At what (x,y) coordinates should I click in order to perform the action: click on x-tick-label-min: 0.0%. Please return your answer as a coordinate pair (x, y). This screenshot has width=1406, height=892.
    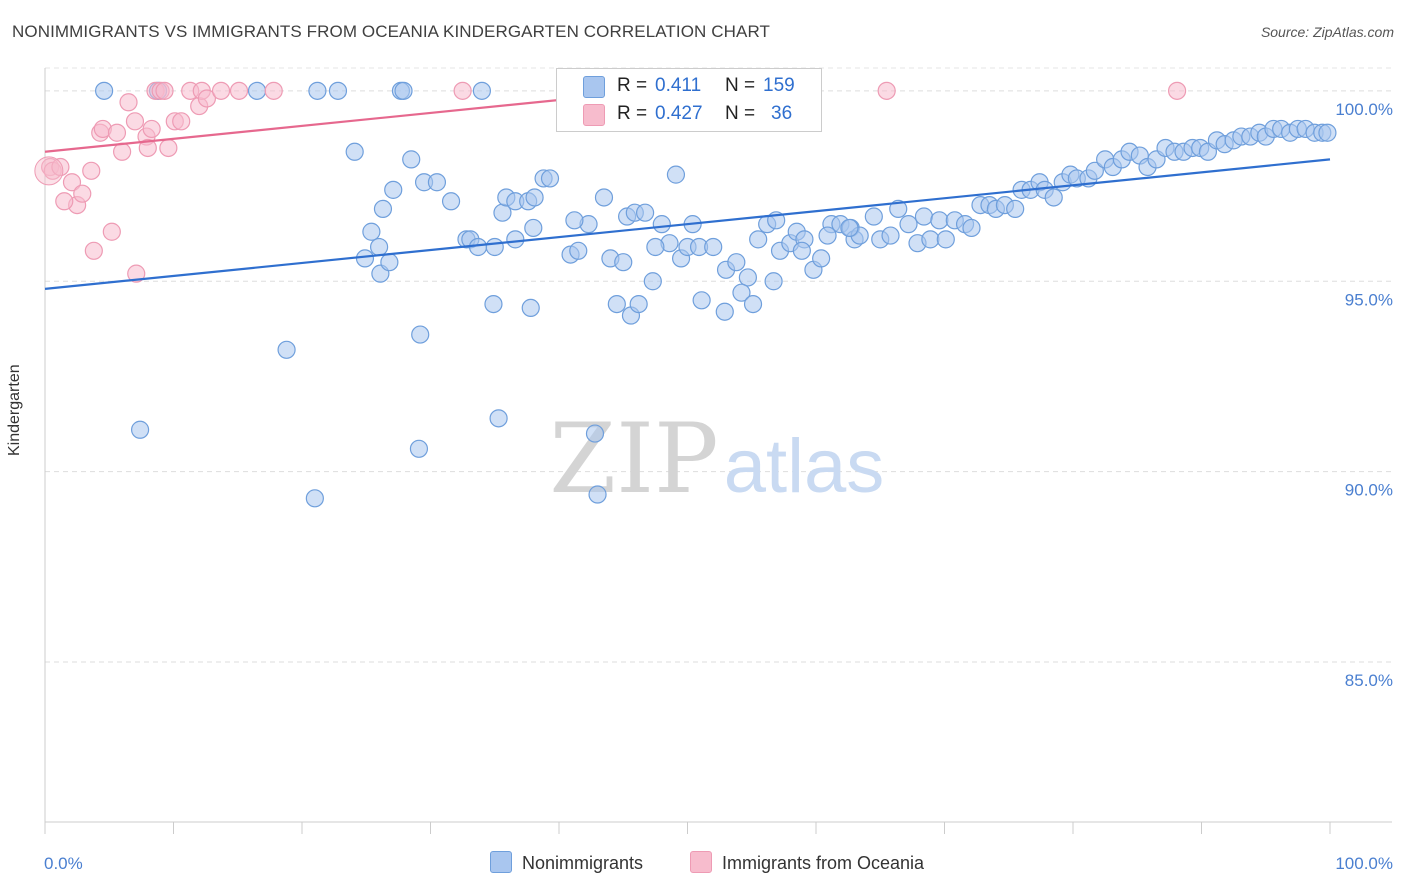
    Looking at the image, I should click on (63, 863).